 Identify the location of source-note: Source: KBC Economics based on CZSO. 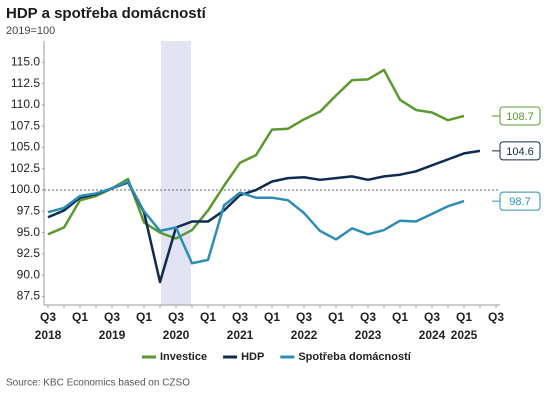
(98, 383).